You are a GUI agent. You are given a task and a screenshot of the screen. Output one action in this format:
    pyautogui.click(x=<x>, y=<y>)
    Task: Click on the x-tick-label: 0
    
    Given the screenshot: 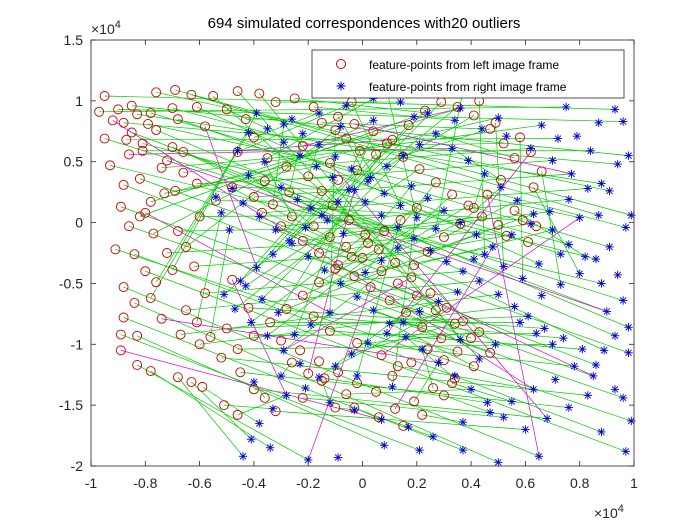 What is the action you would take?
    pyautogui.click(x=363, y=483)
    